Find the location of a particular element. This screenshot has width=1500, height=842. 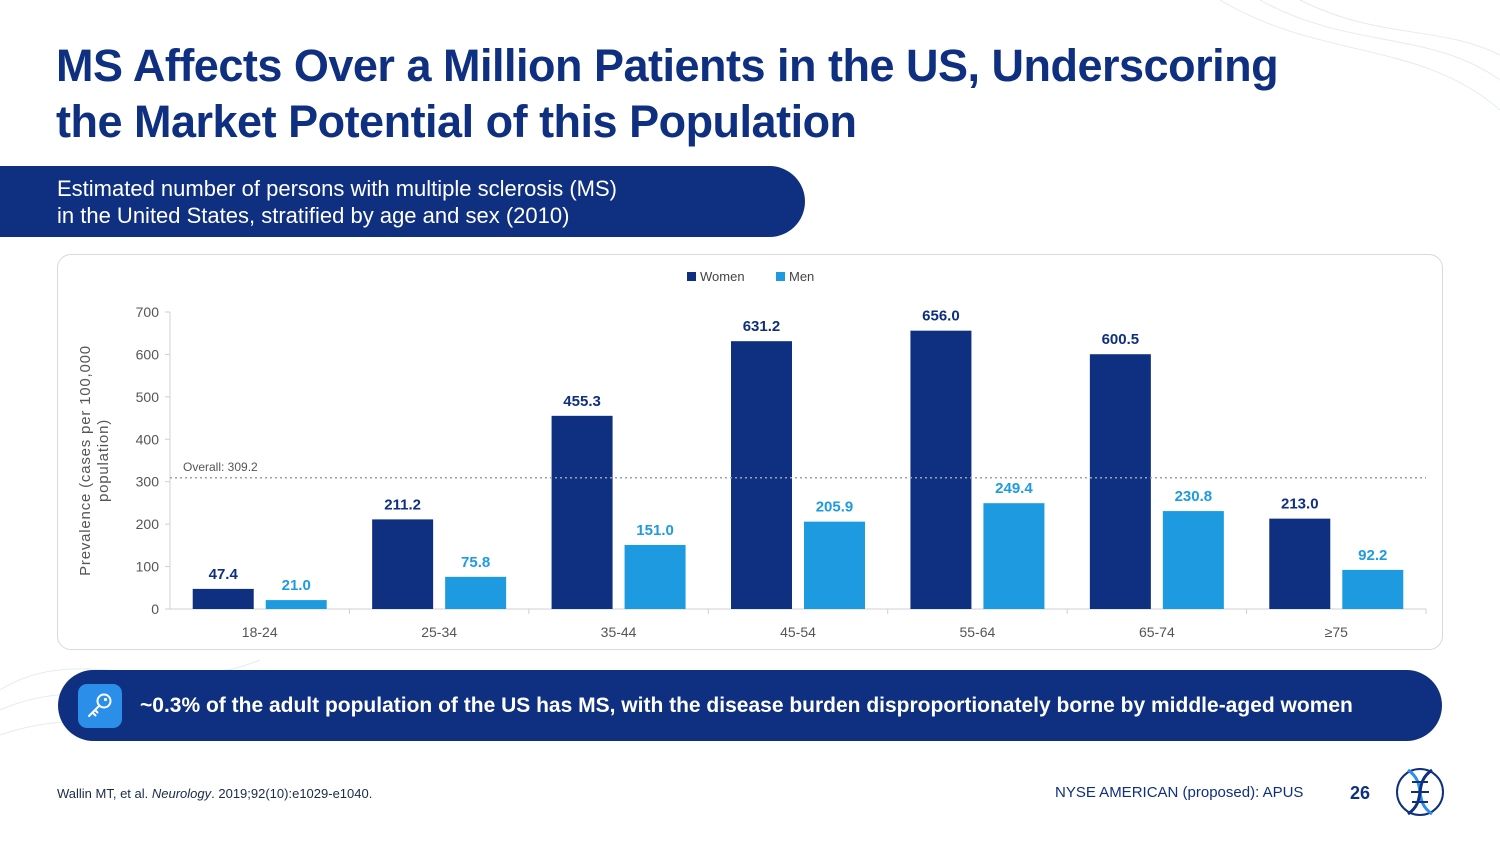

citation-journal: Neurology is located at coordinates (181, 793).